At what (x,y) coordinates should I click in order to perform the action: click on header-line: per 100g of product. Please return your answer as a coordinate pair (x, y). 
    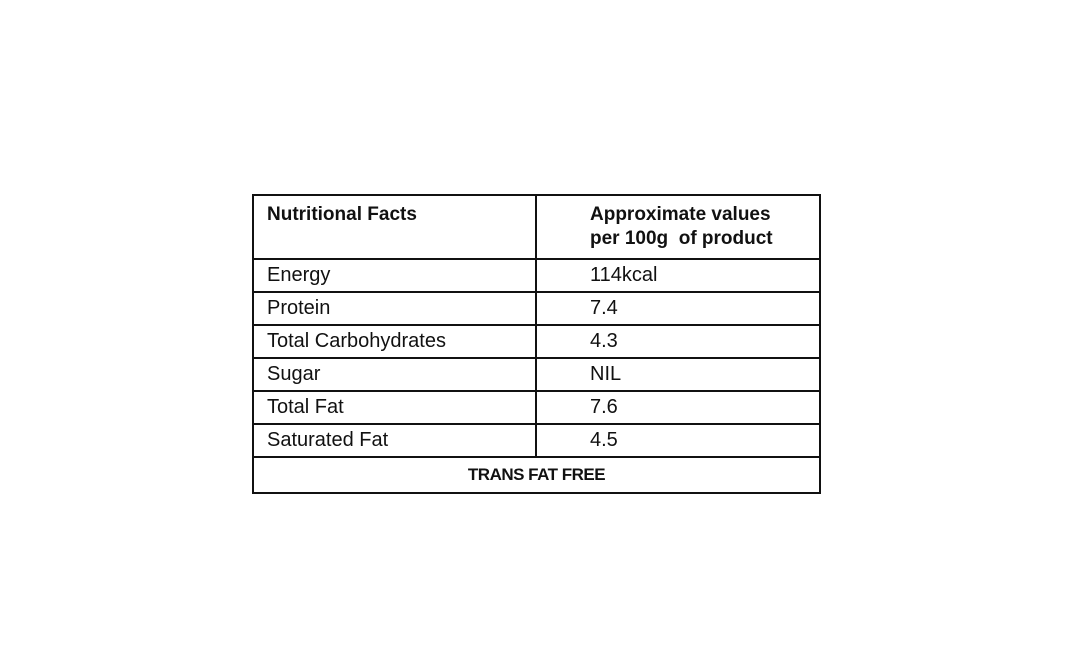
    Looking at the image, I should click on (681, 238).